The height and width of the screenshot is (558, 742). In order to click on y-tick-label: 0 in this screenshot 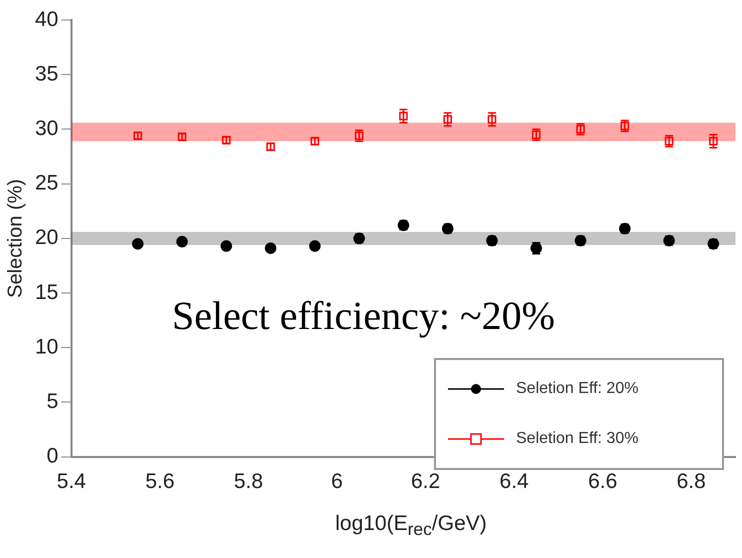, I will do `click(52, 456)`.